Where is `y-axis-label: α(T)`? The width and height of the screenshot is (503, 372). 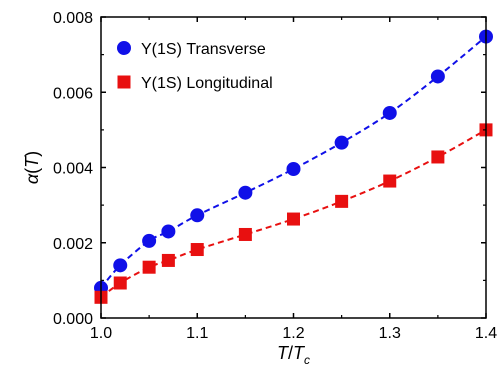
y-axis-label: α(T) is located at coordinates (32, 167).